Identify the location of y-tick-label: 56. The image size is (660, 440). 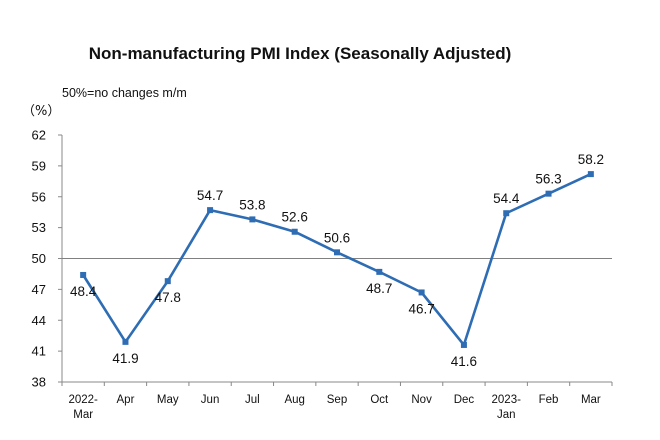
(39, 196).